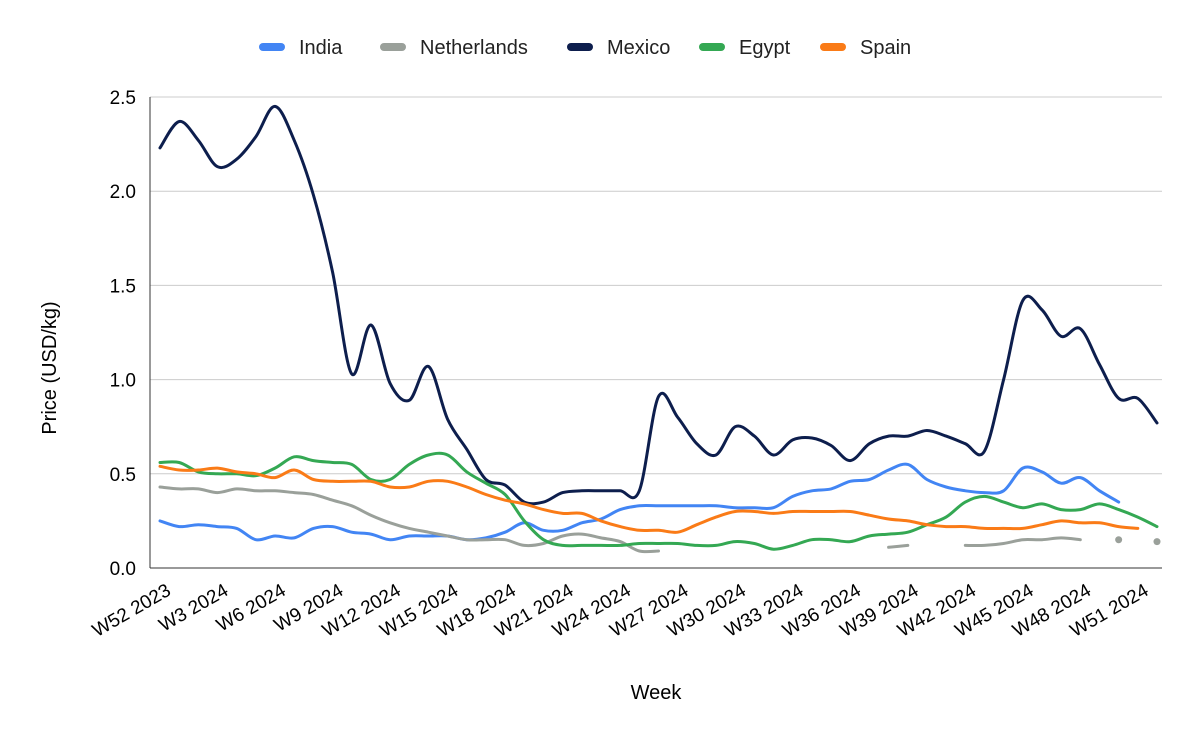  What do you see at coordinates (132, 610) in the screenshot?
I see `x-tick-label: W52 2023` at bounding box center [132, 610].